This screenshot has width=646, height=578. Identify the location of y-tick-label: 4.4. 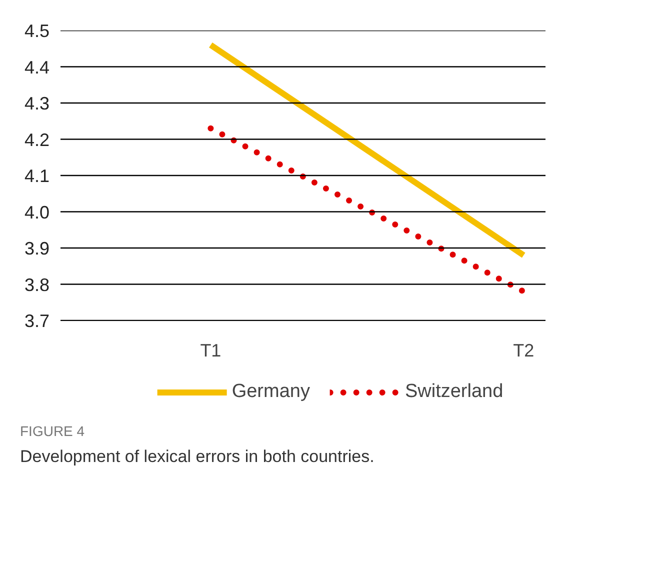
(37, 67).